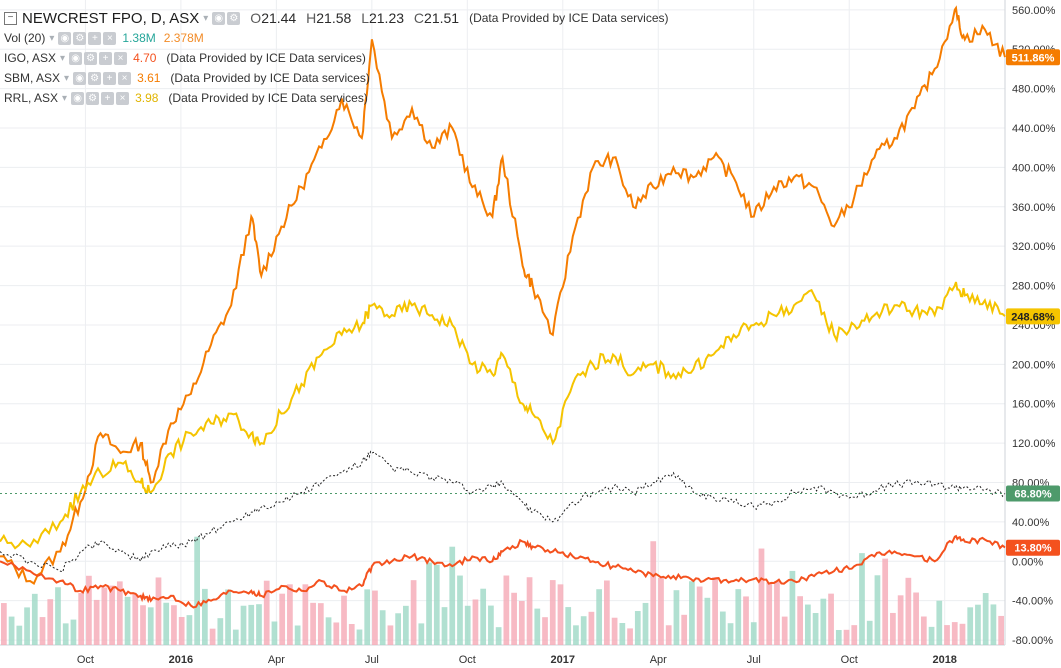 This screenshot has height=668, width=1061. What do you see at coordinates (1034, 129) in the screenshot?
I see `y-tick-label: 440.00%` at bounding box center [1034, 129].